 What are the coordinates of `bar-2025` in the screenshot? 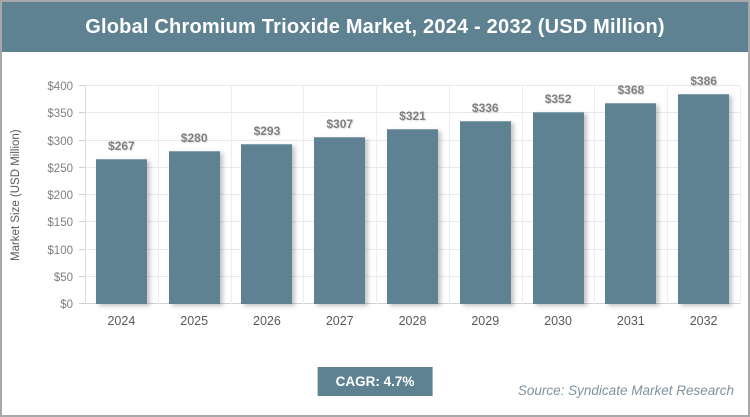 It's located at (194, 227).